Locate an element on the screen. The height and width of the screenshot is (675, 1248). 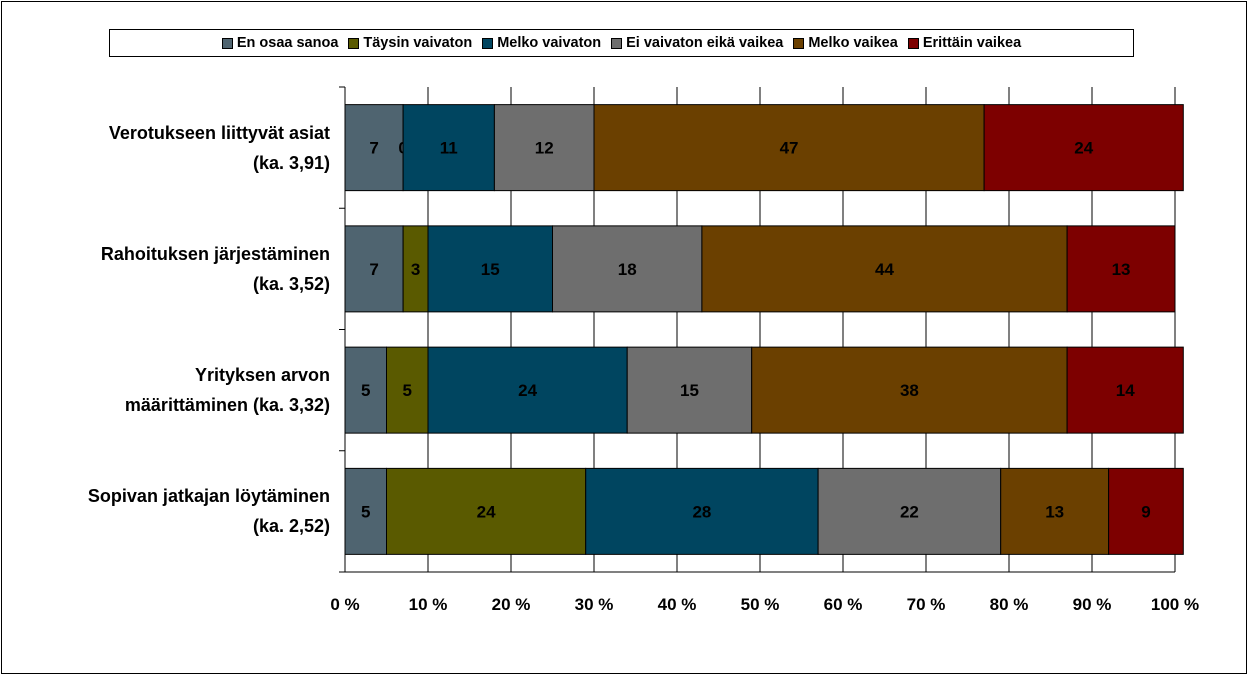
data-label: 11 is located at coordinates (449, 148).